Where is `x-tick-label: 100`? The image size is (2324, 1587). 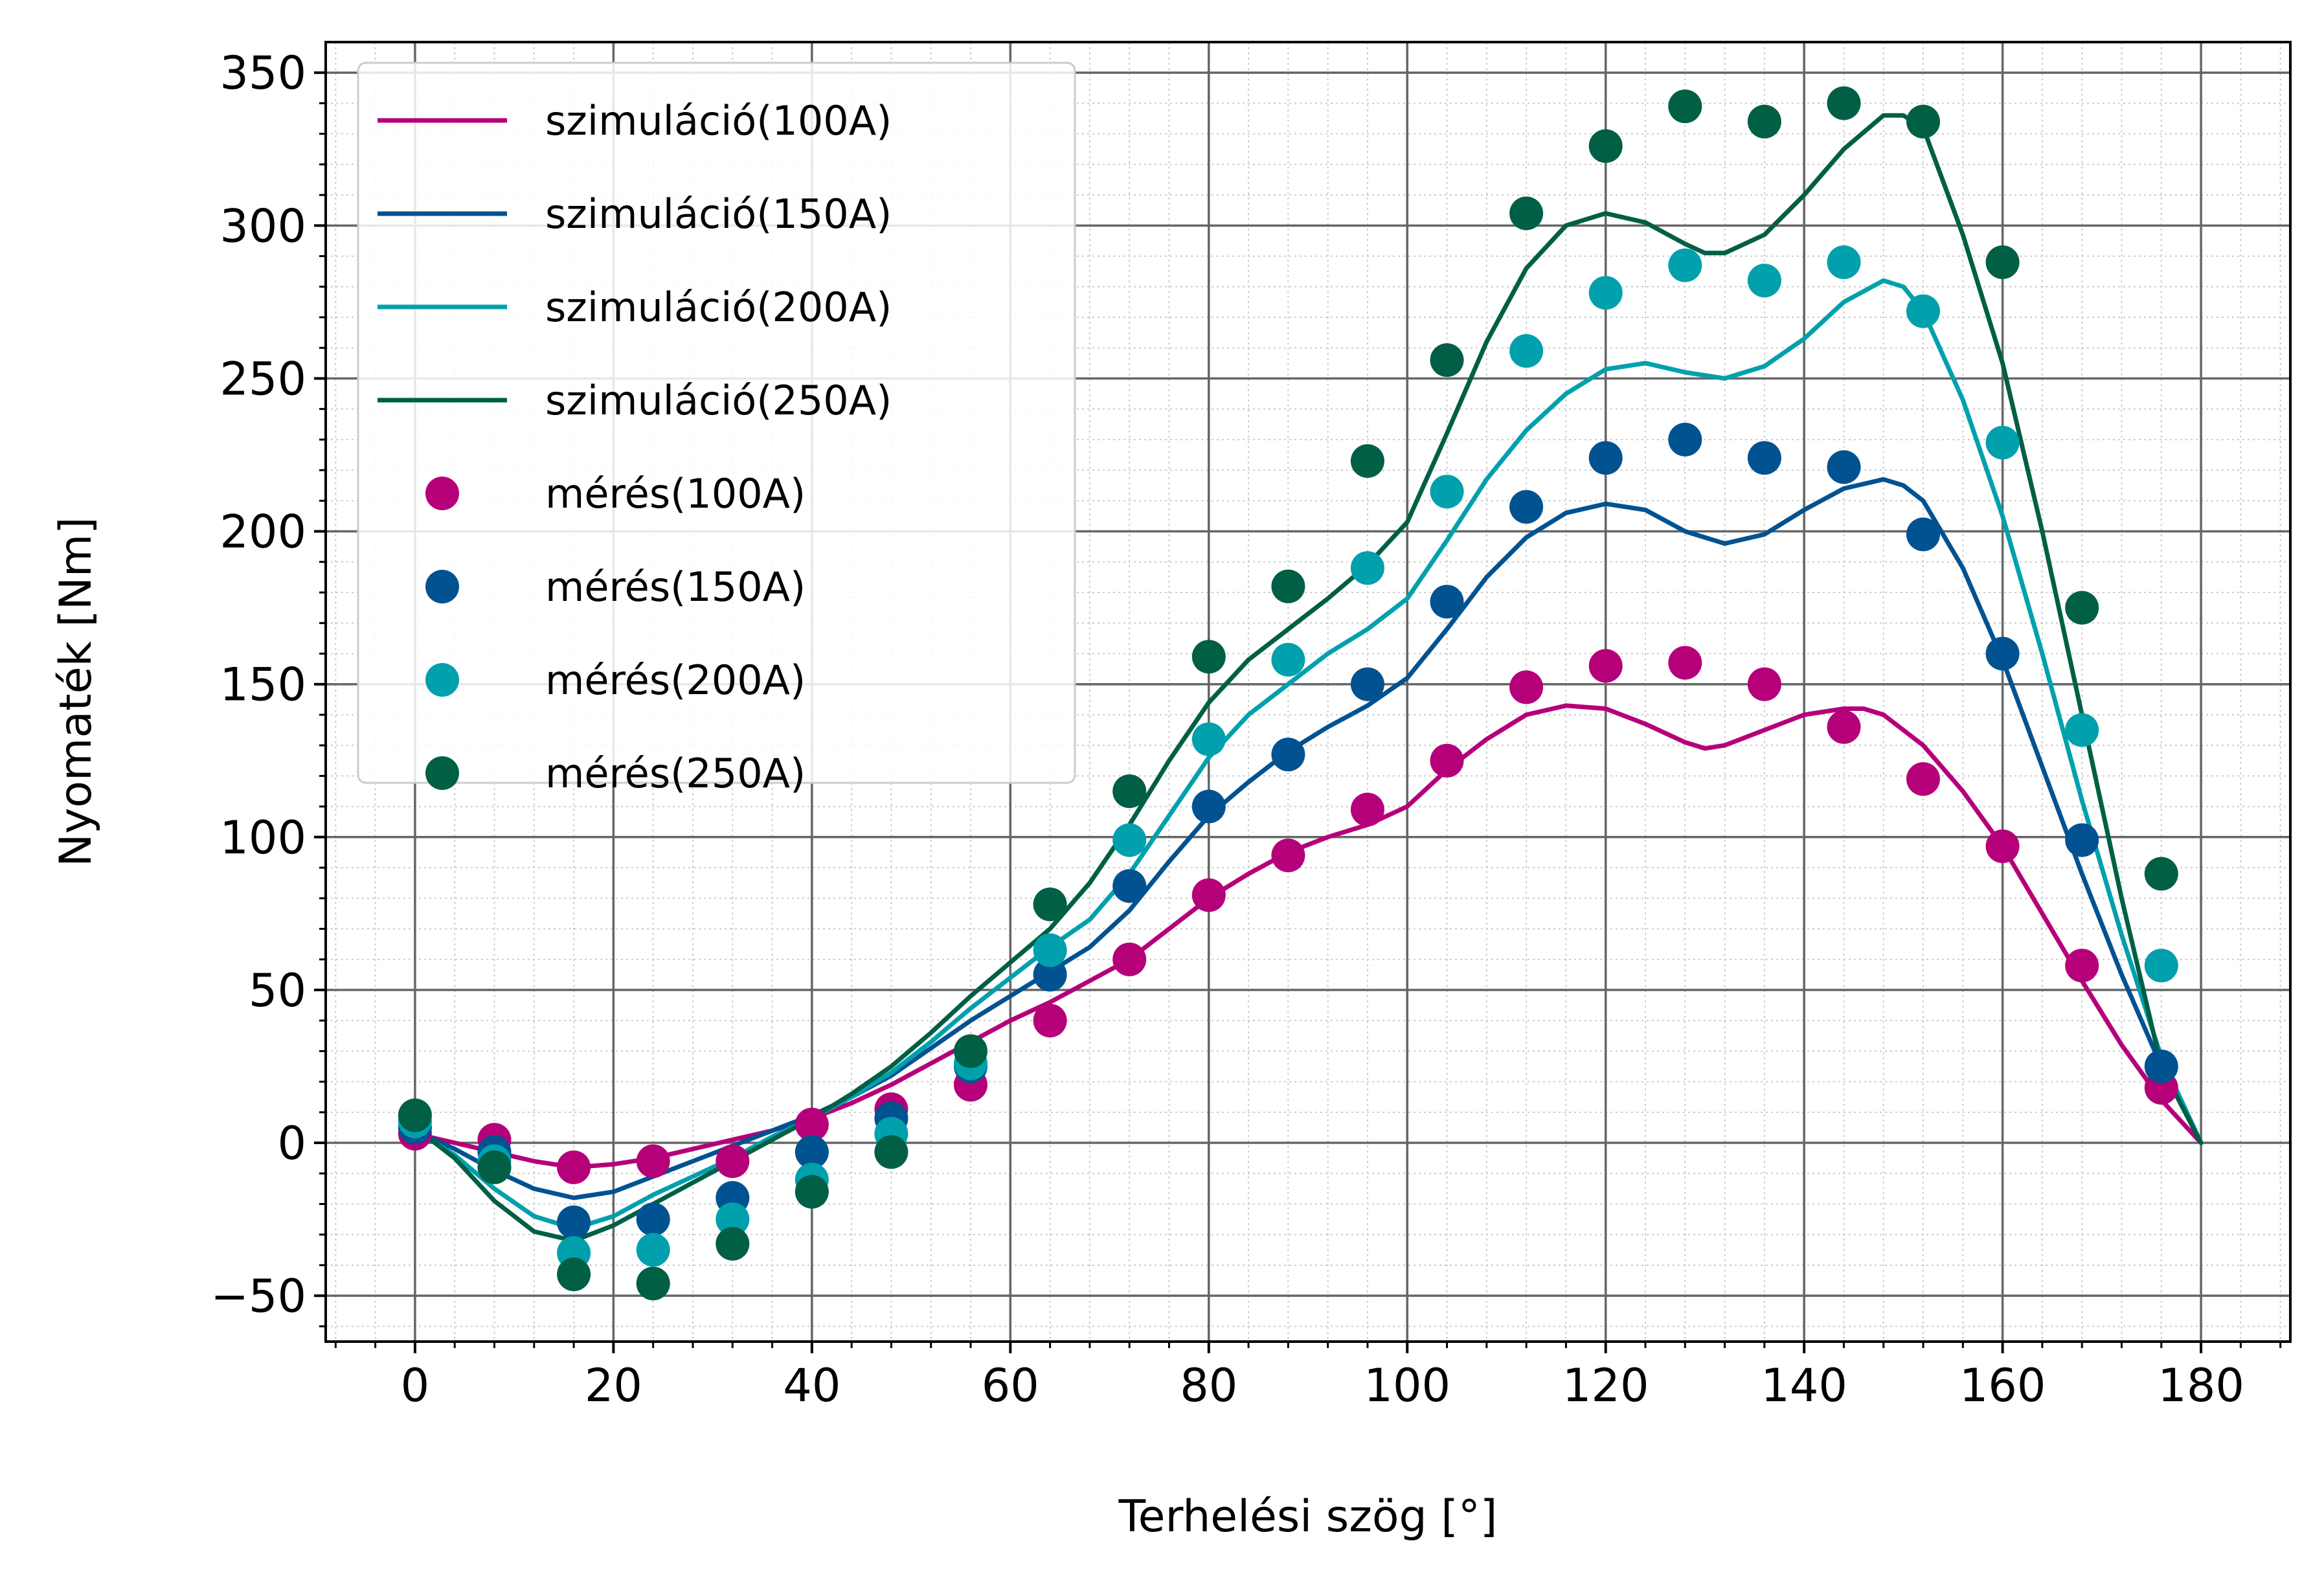
x-tick-label: 100 is located at coordinates (1407, 1385).